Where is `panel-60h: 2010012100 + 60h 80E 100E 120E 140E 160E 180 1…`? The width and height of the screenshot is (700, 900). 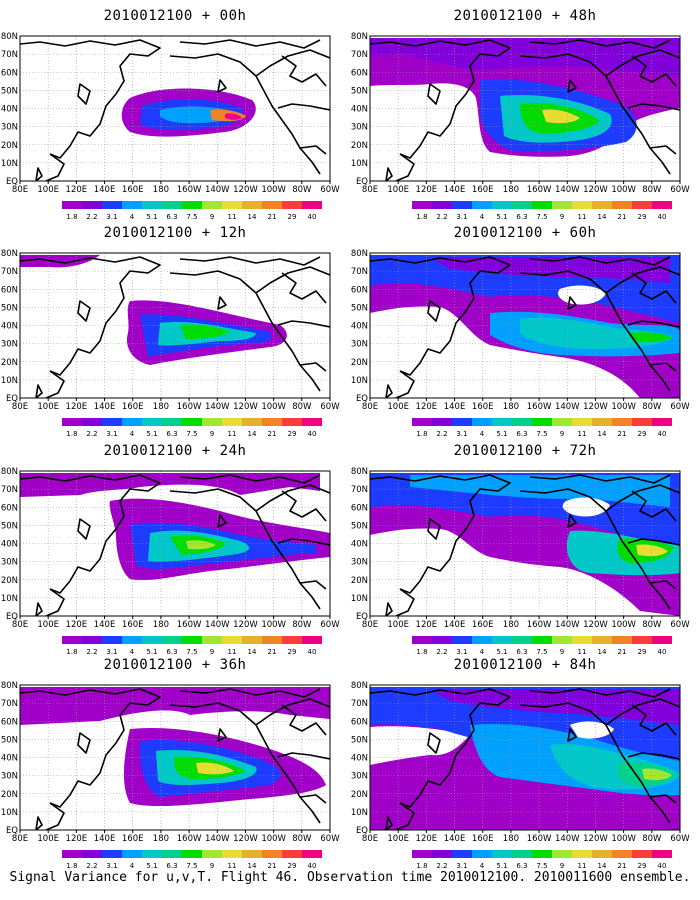
panel-60h: 2010012100 + 60h 80E 100E 120E 140E 160E 180 1… is located at coordinates (523, 335).